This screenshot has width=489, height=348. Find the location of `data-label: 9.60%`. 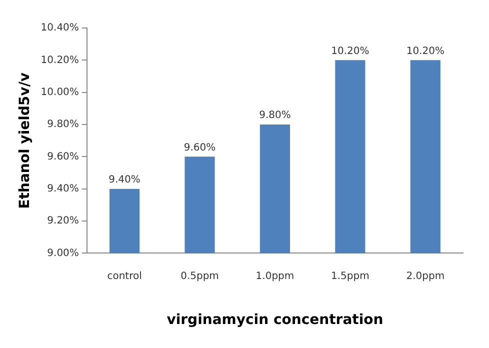

data-label: 9.60% is located at coordinates (200, 148).